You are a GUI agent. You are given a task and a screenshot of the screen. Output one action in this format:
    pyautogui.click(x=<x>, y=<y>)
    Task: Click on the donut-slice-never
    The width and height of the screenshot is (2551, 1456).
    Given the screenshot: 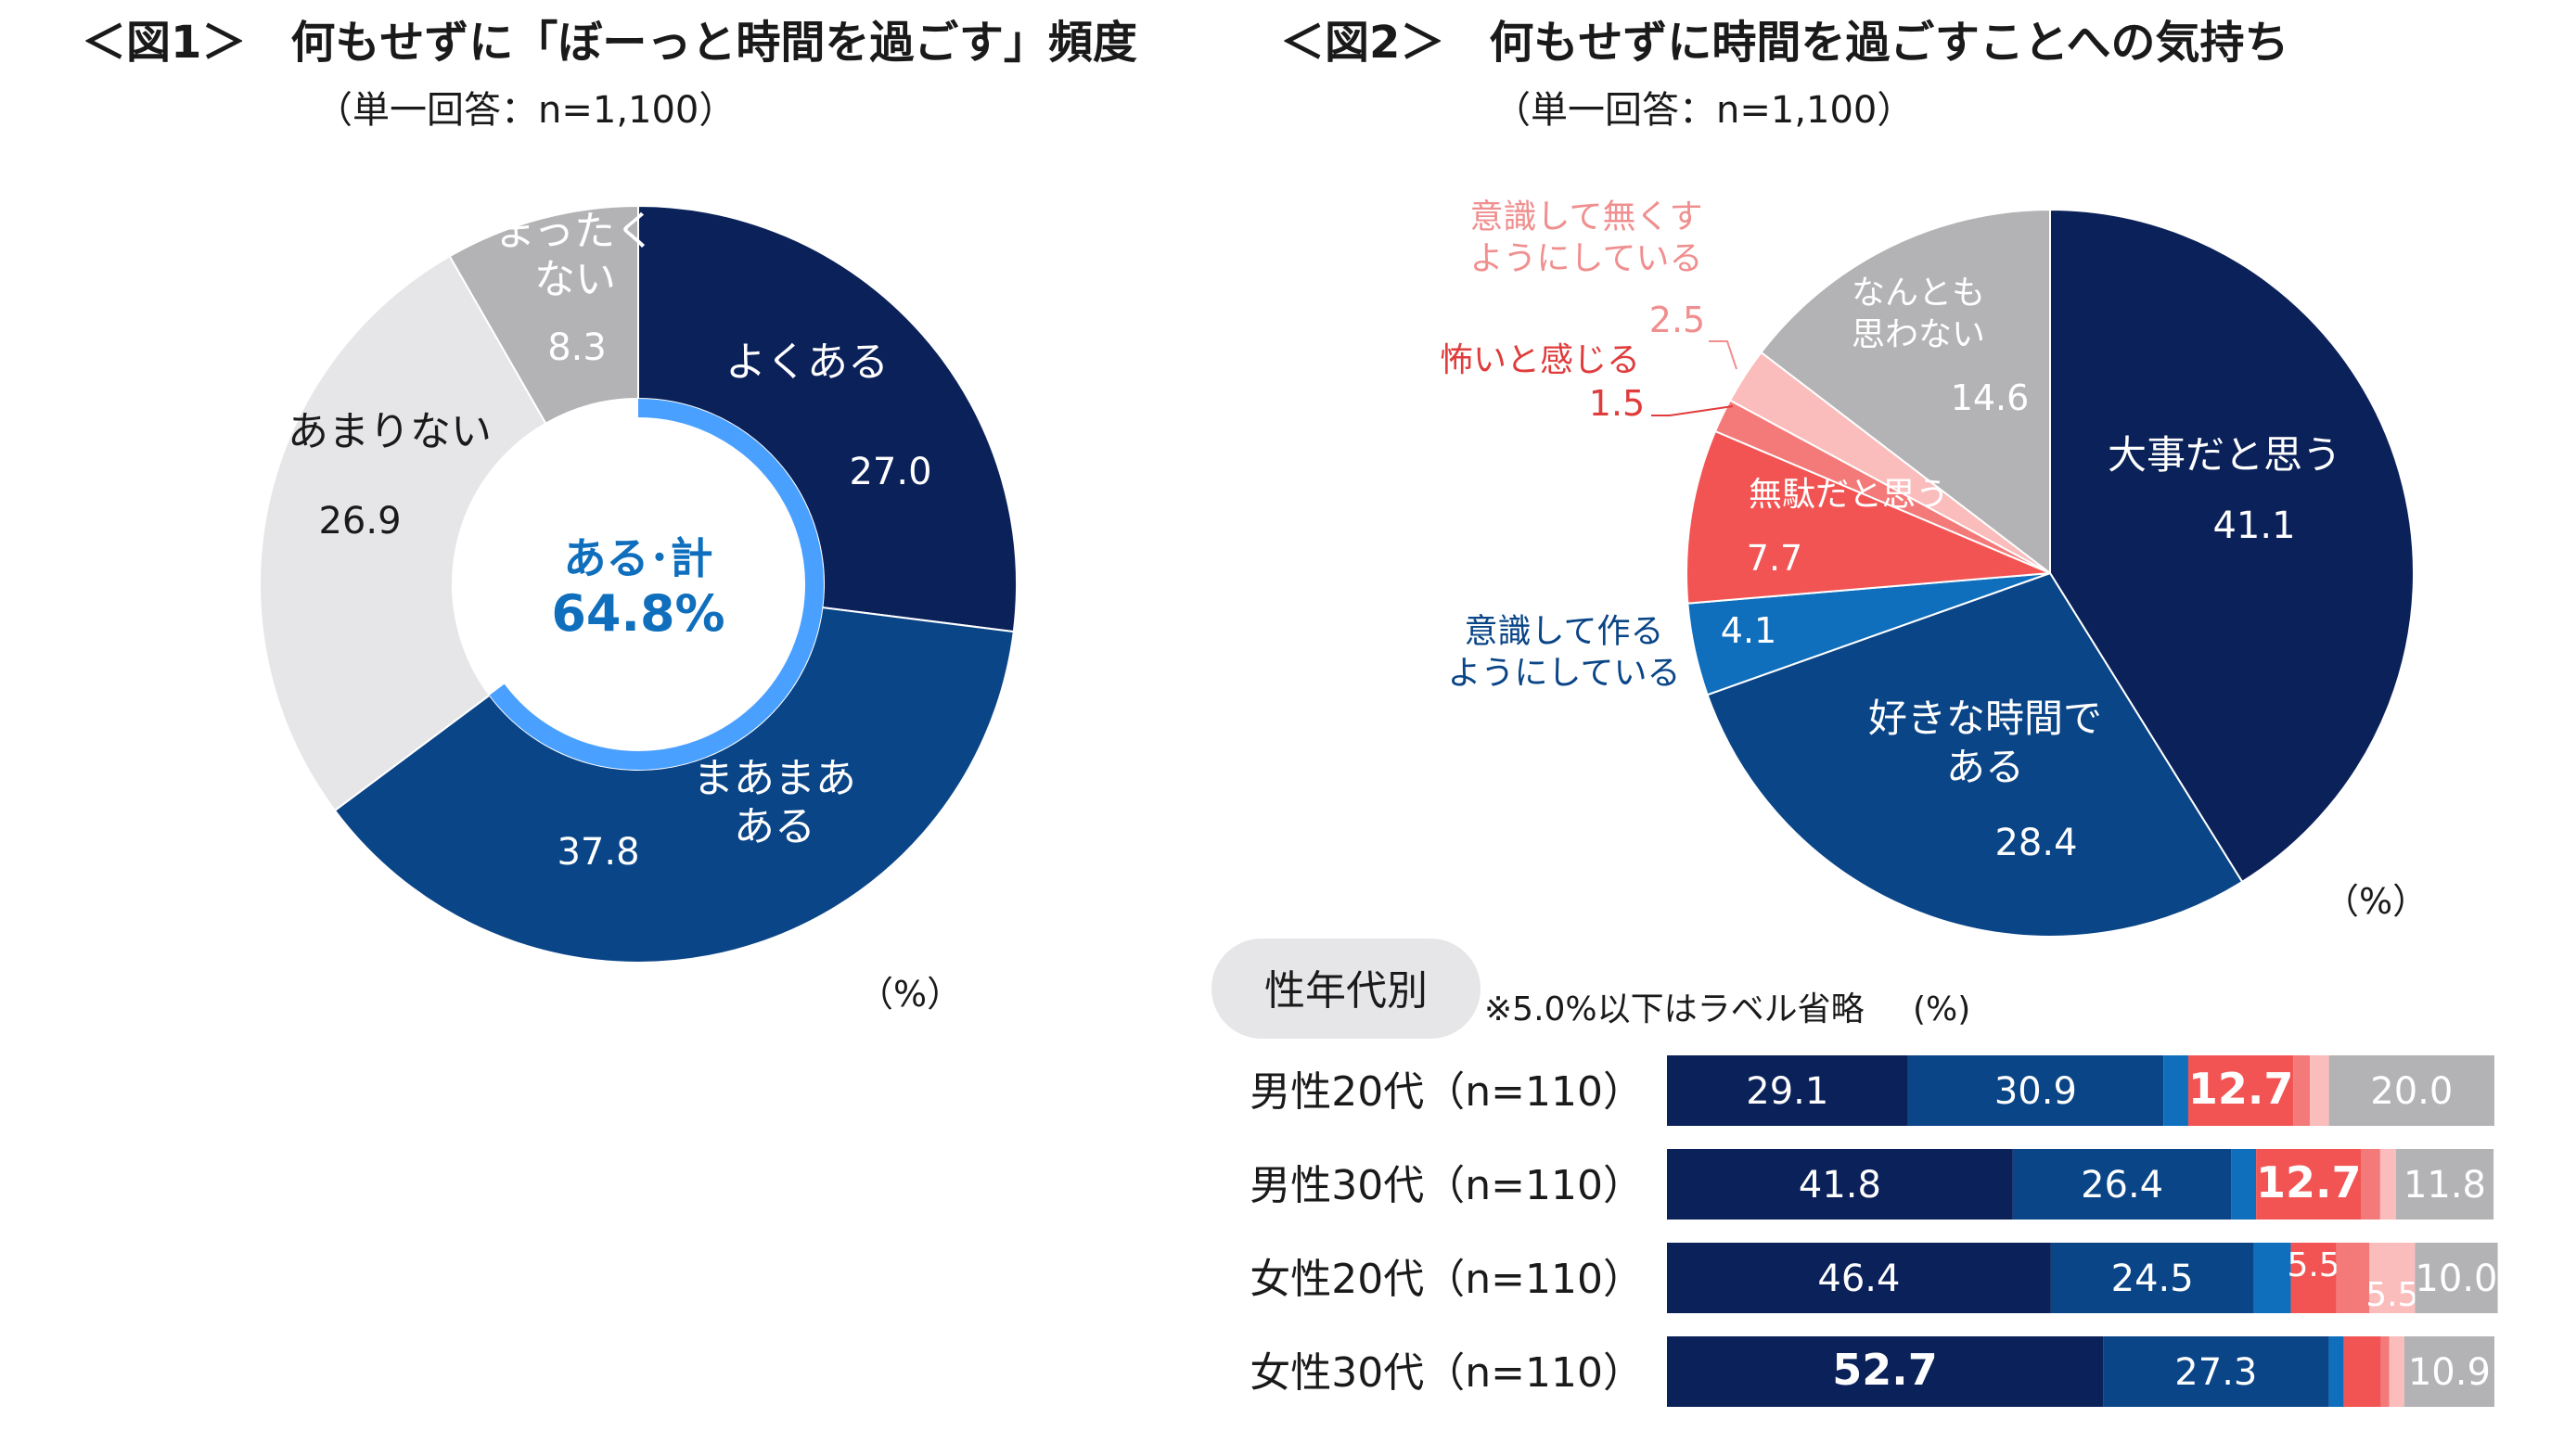 What is the action you would take?
    pyautogui.click(x=543, y=314)
    